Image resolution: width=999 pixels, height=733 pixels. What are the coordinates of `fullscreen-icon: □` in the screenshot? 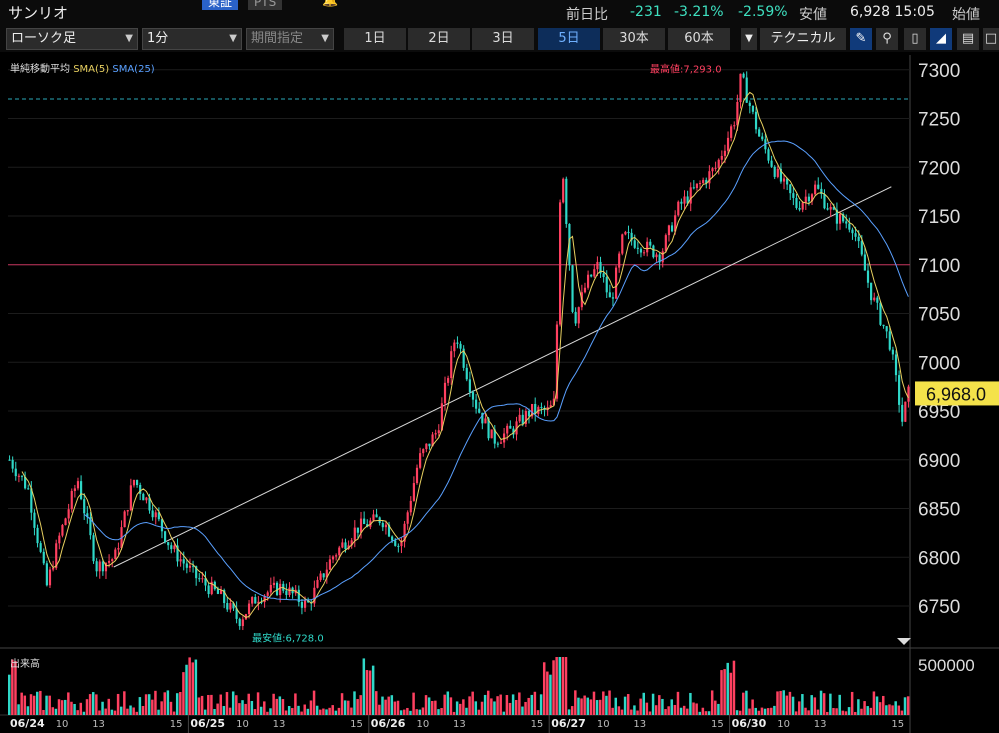 It's located at (991, 39).